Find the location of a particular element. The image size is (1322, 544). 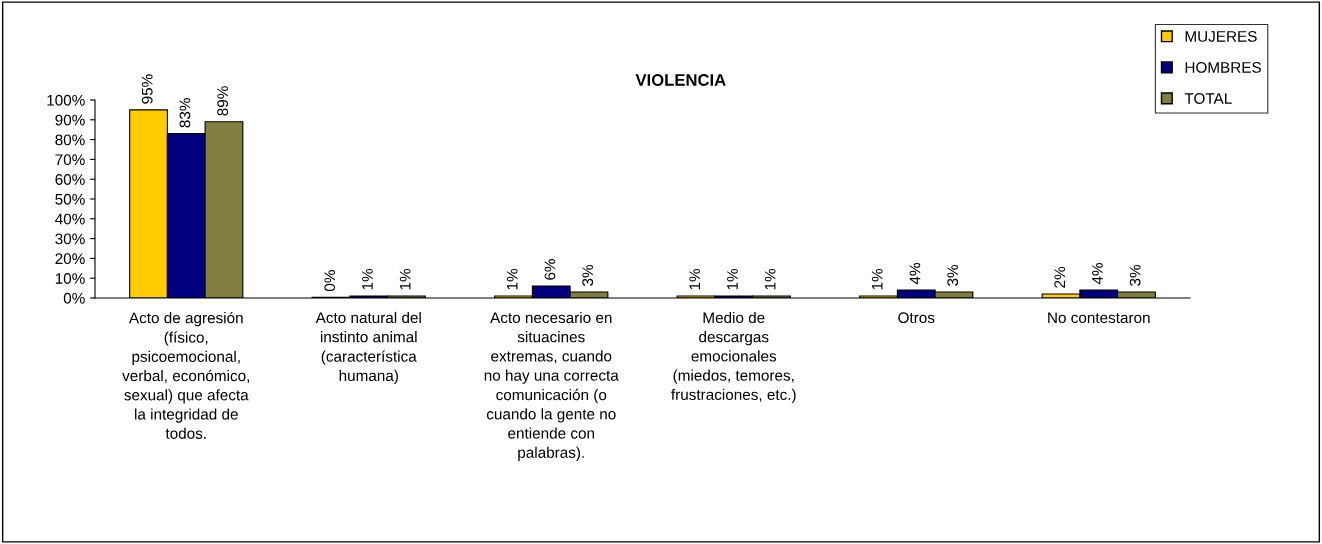

y-tick-label: 40% is located at coordinates (70, 219).